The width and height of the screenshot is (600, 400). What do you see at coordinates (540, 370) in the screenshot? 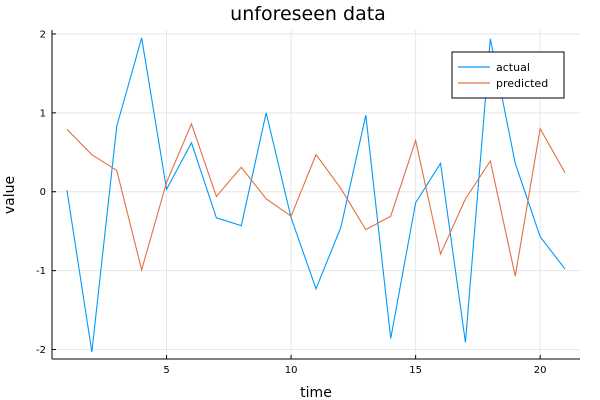
I see `x-tick-label-20: 20` at bounding box center [540, 370].